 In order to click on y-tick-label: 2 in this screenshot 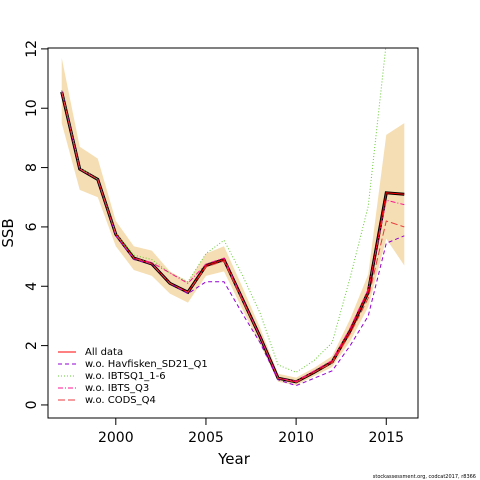, I will do `click(32, 345)`.